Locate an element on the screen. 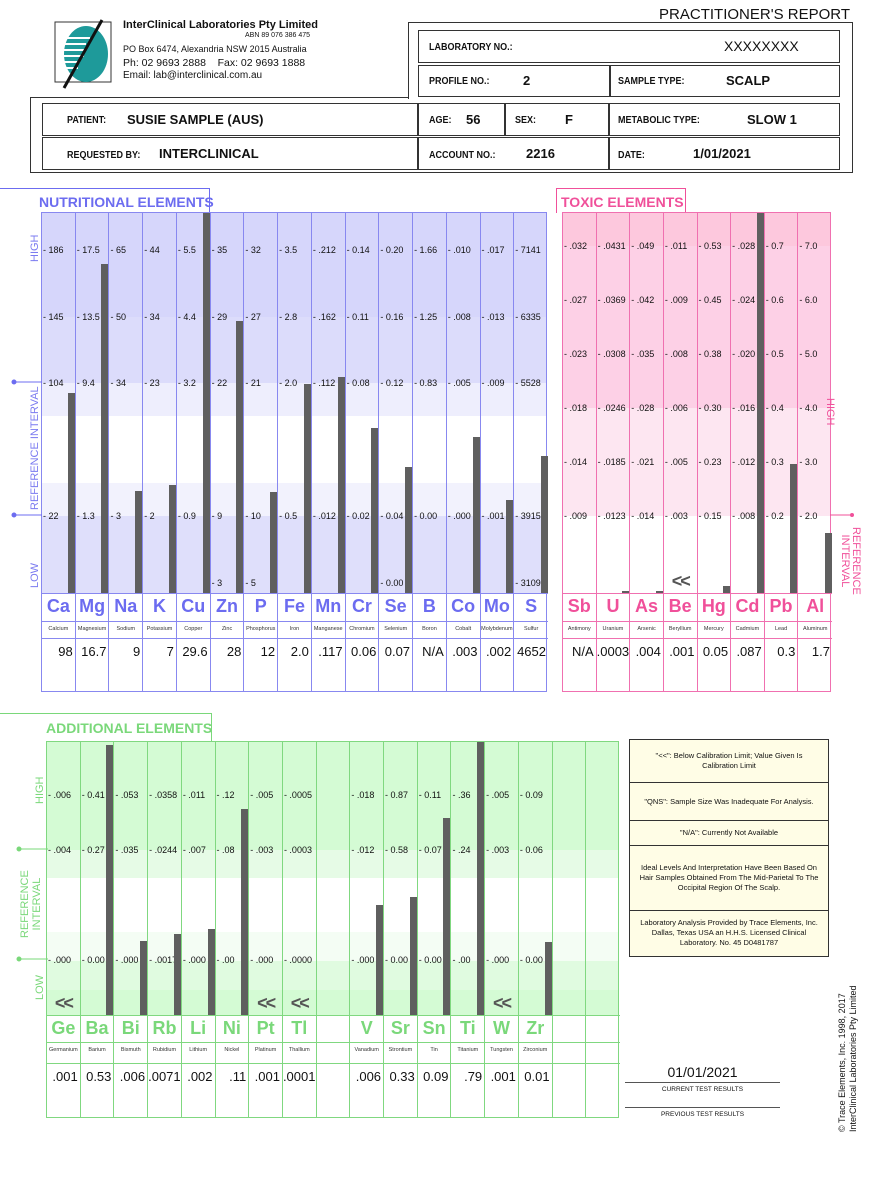 Image resolution: width=885 pixels, height=1198 pixels. element-value: 7 is located at coordinates (170, 651).